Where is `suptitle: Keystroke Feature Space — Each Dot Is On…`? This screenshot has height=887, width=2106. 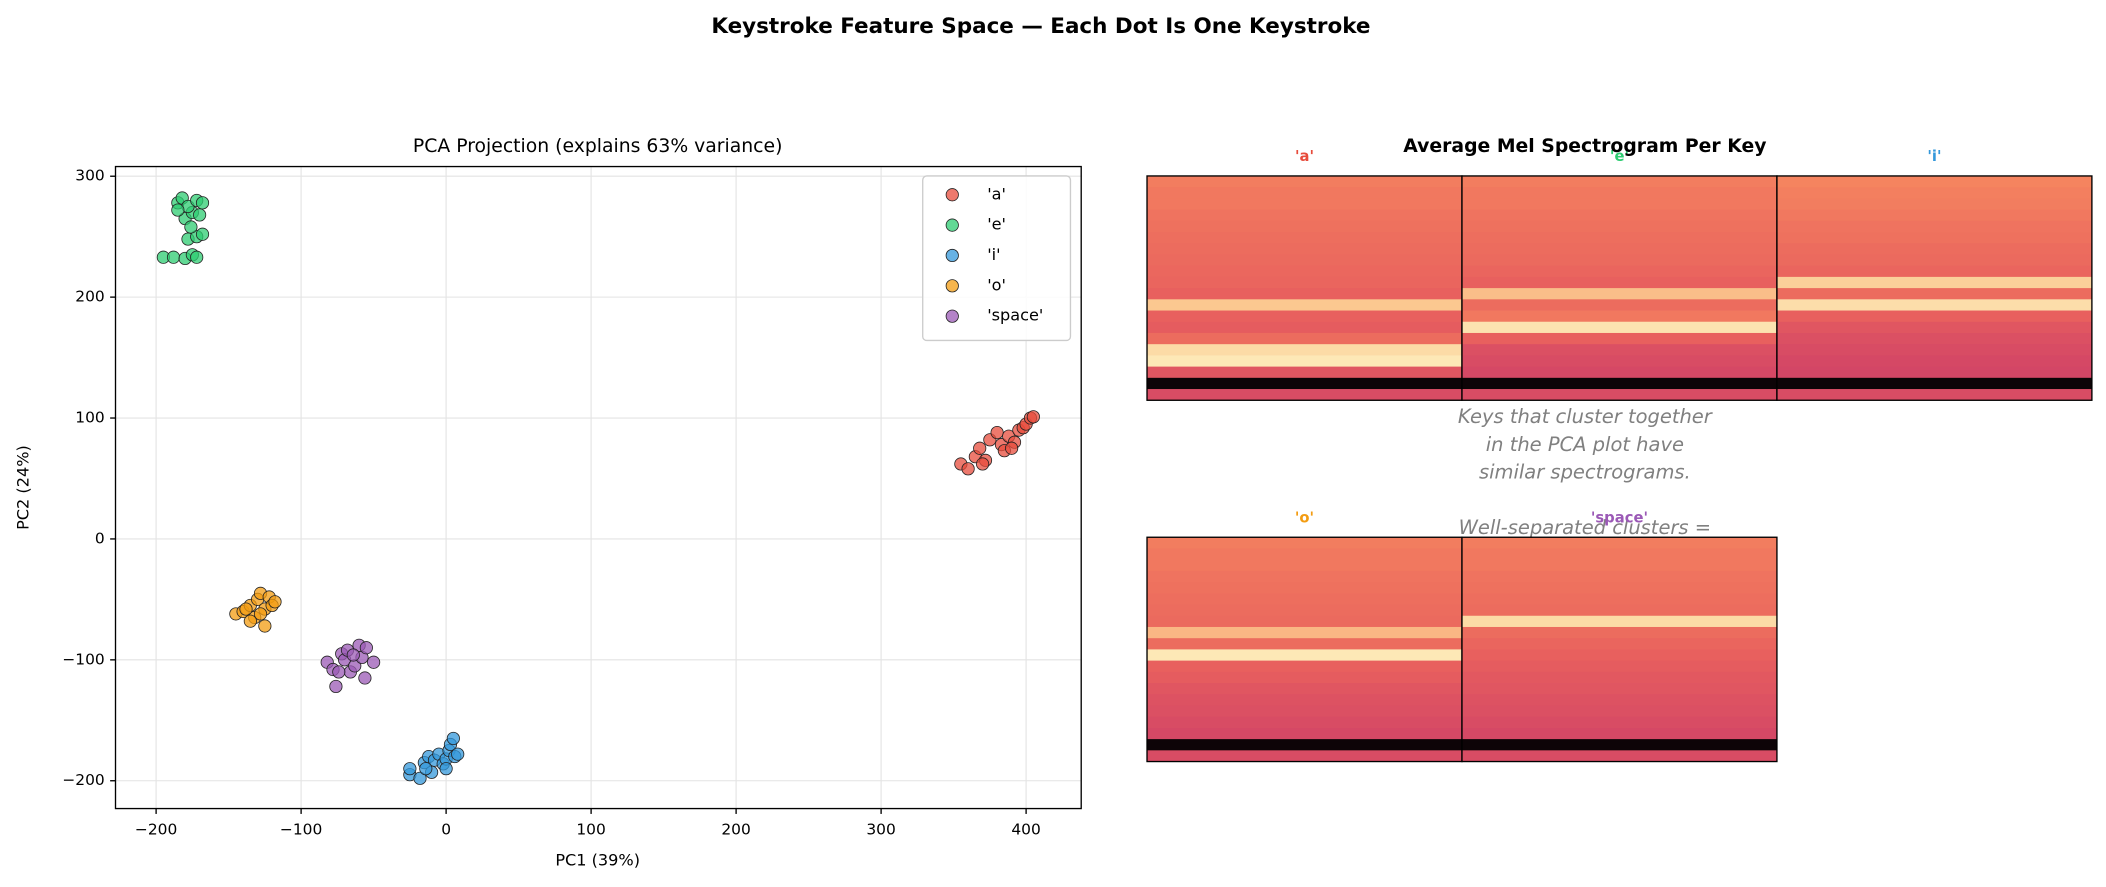 suptitle: Keystroke Feature Space — Each Dot Is On… is located at coordinates (1040, 26).